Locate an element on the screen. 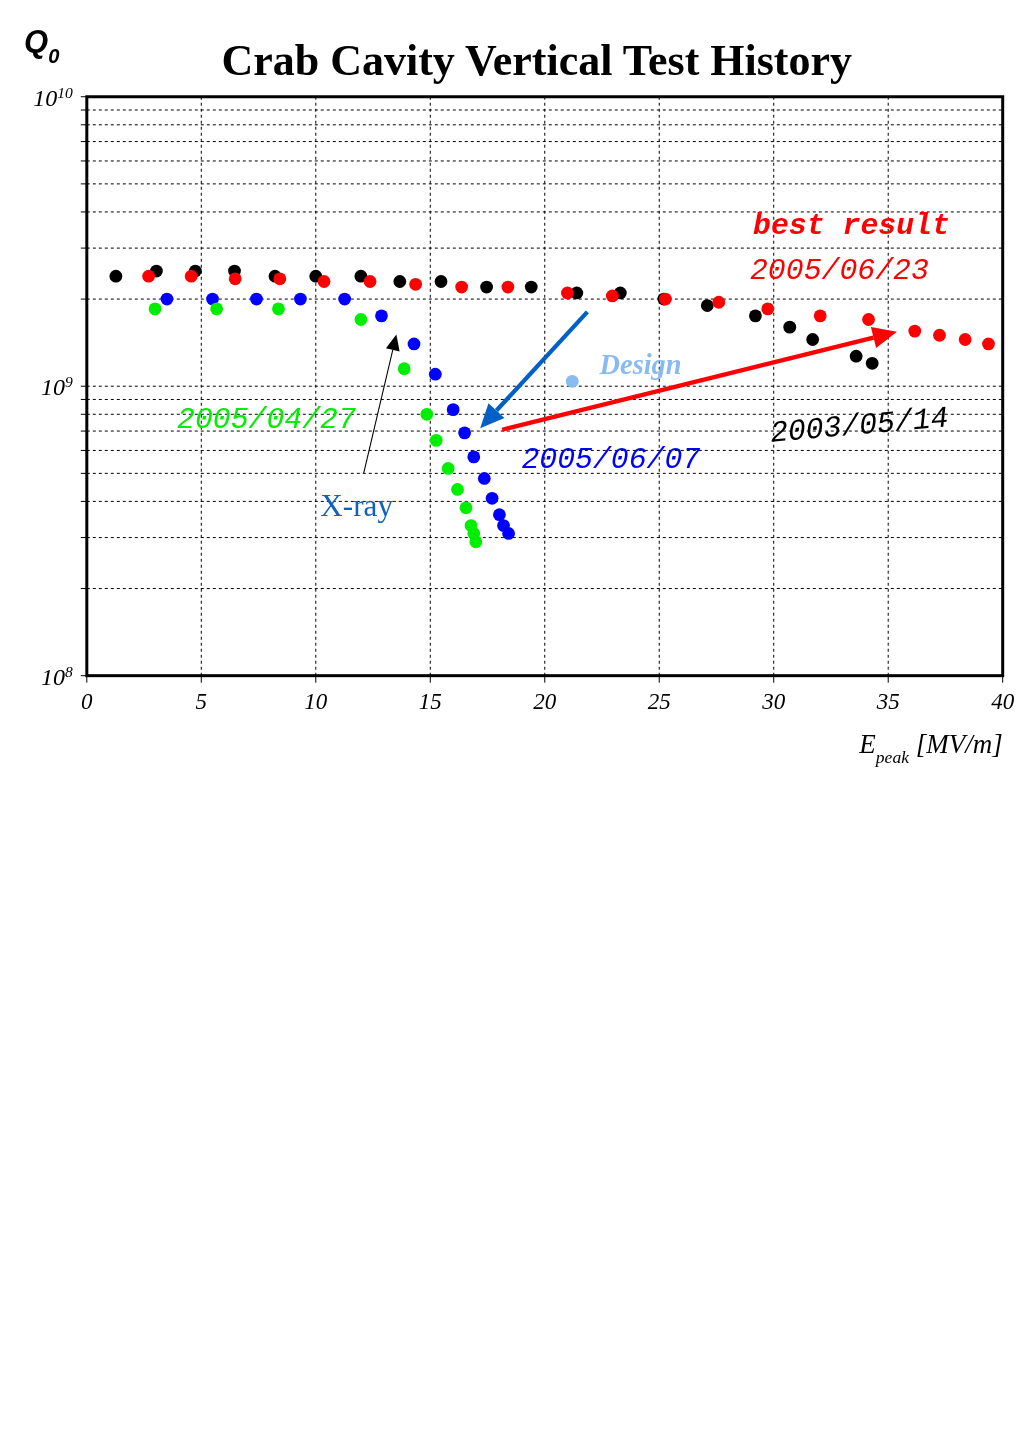  x-tick-label: 25 is located at coordinates (659, 701).